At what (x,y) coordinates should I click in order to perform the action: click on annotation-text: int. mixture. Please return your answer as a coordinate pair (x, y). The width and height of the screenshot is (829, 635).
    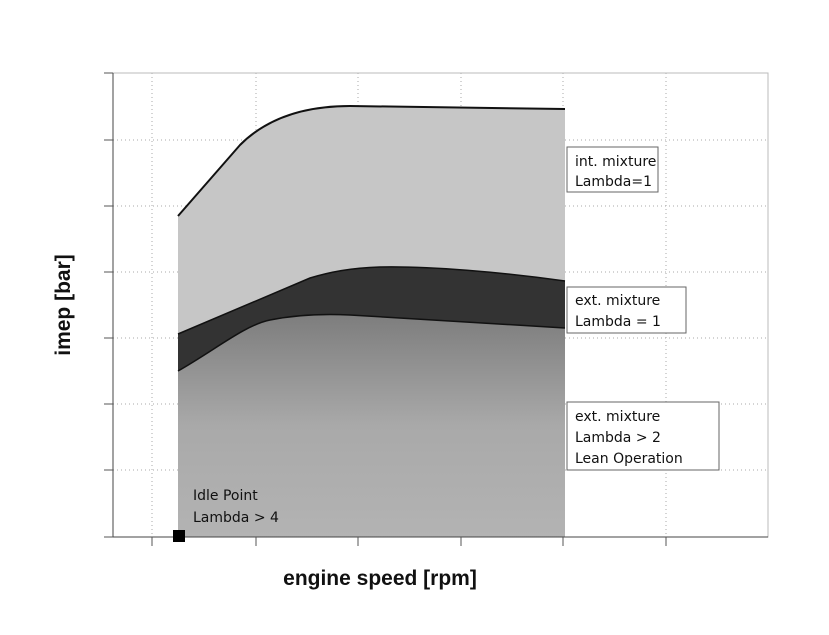
    Looking at the image, I should click on (615, 162).